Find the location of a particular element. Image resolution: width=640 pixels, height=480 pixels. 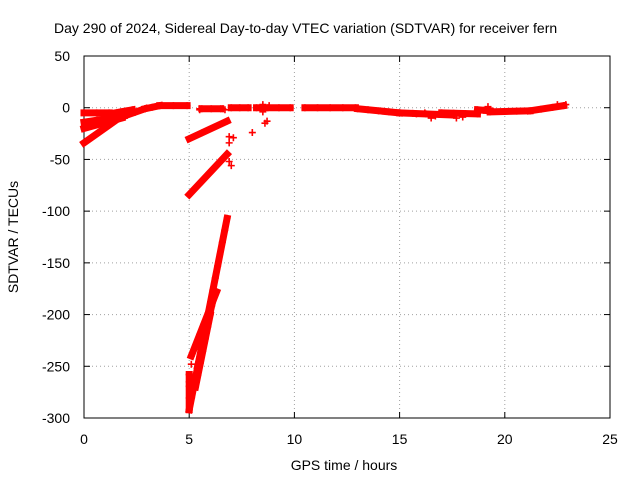

x-tick-label: 5 is located at coordinates (189, 439).